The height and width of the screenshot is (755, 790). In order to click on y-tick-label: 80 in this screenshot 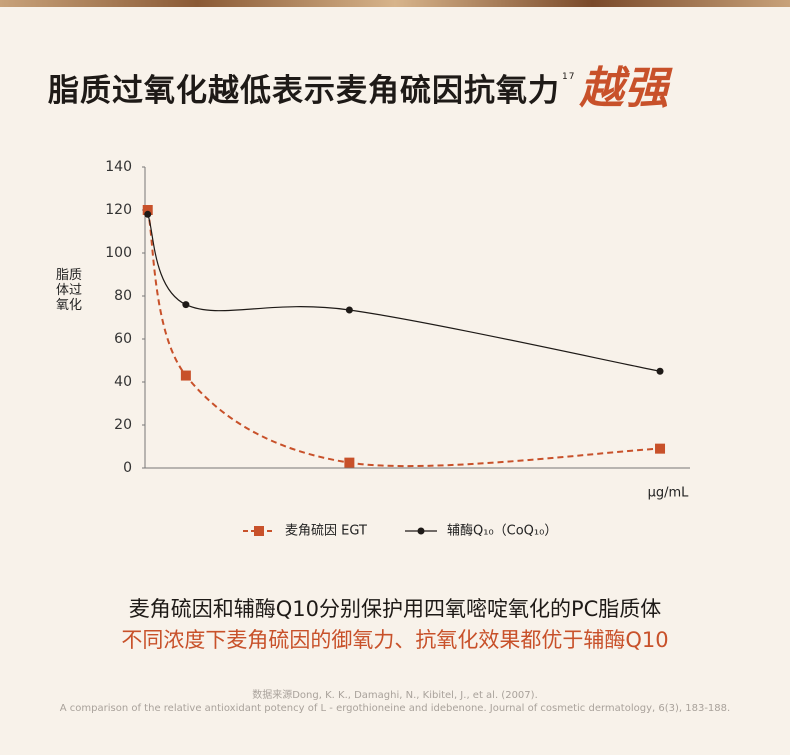, I will do `click(123, 296)`.